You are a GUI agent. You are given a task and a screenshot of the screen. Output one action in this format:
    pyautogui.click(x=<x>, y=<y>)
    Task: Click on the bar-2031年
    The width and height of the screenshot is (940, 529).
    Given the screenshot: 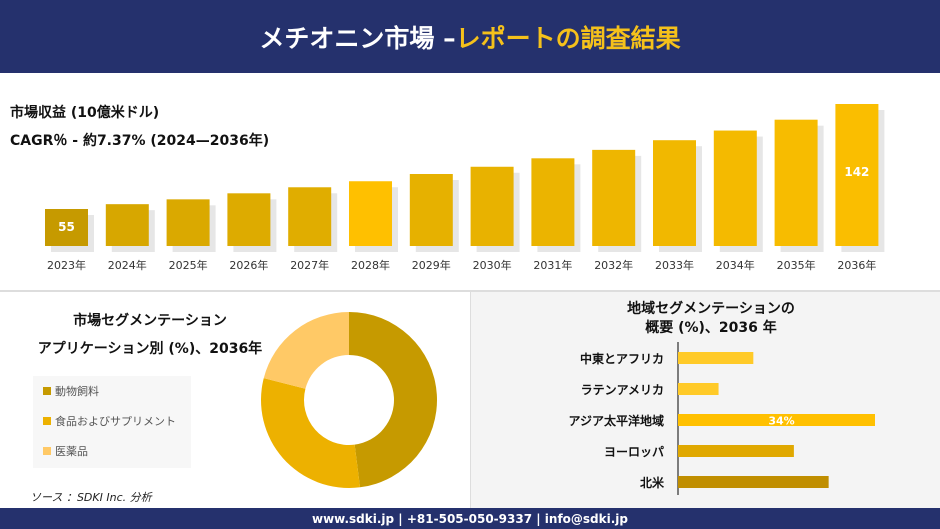 What is the action you would take?
    pyautogui.click(x=553, y=202)
    